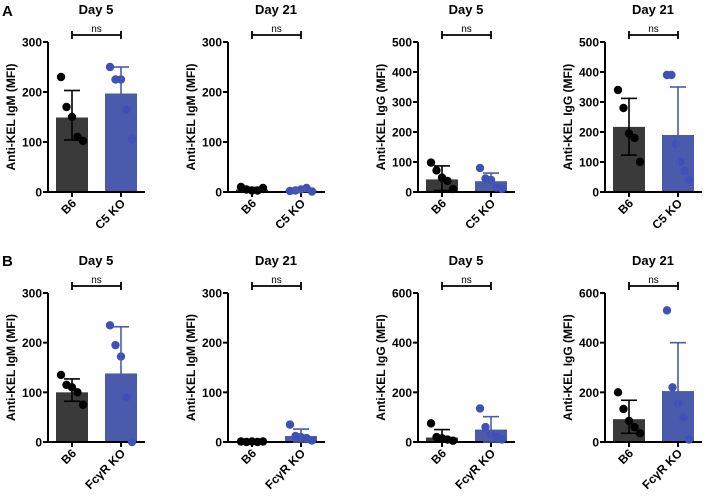  Describe the element at coordinates (7, 261) in the screenshot. I see `panel-label-b: B` at that location.